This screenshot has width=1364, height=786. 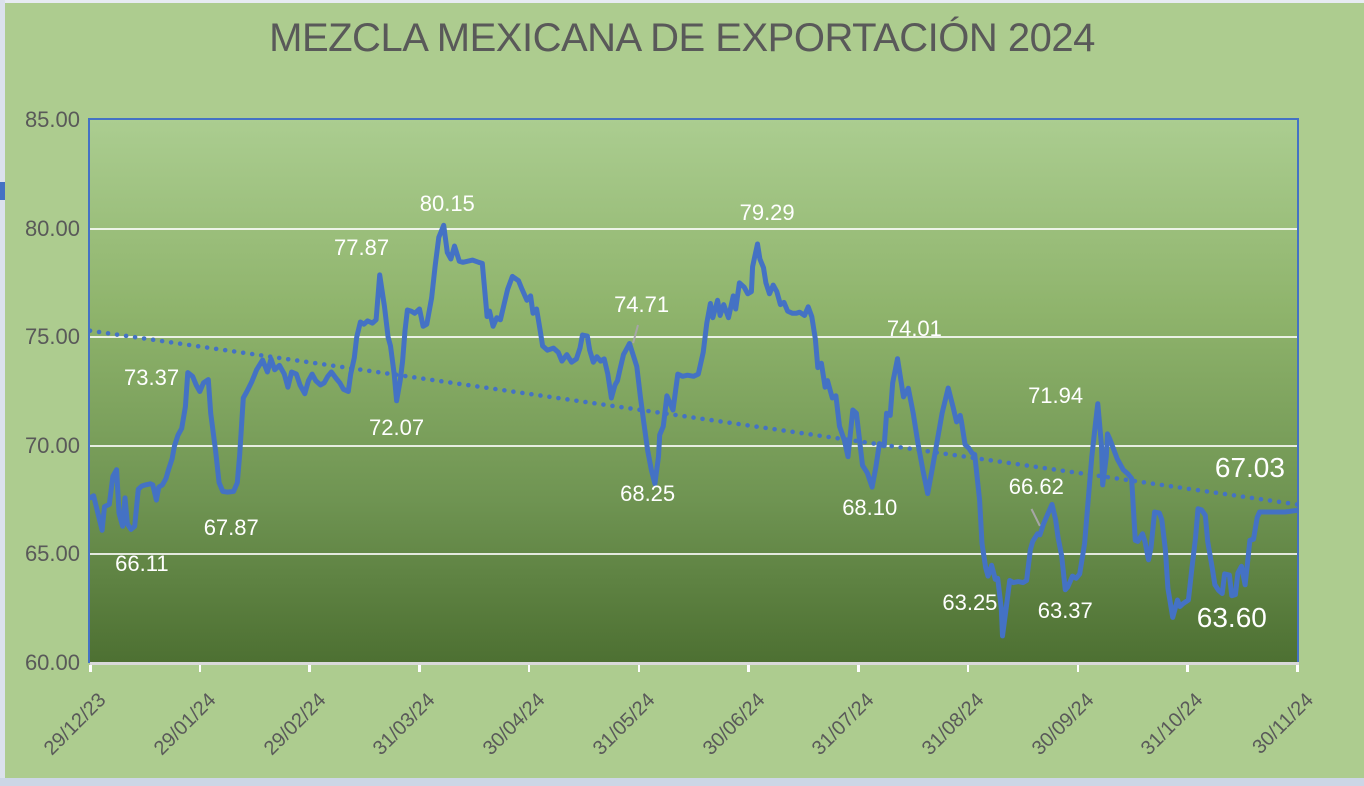 I want to click on data-label: 63.25, so click(x=970, y=603).